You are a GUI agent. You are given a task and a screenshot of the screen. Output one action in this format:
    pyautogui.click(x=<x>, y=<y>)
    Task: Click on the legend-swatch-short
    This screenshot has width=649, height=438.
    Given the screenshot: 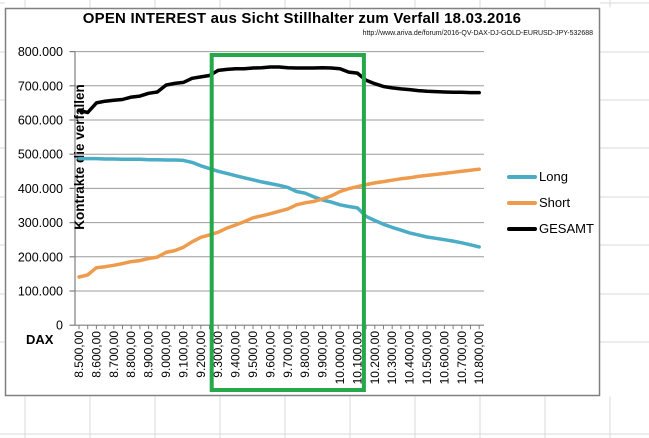 What is the action you would take?
    pyautogui.click(x=522, y=202)
    